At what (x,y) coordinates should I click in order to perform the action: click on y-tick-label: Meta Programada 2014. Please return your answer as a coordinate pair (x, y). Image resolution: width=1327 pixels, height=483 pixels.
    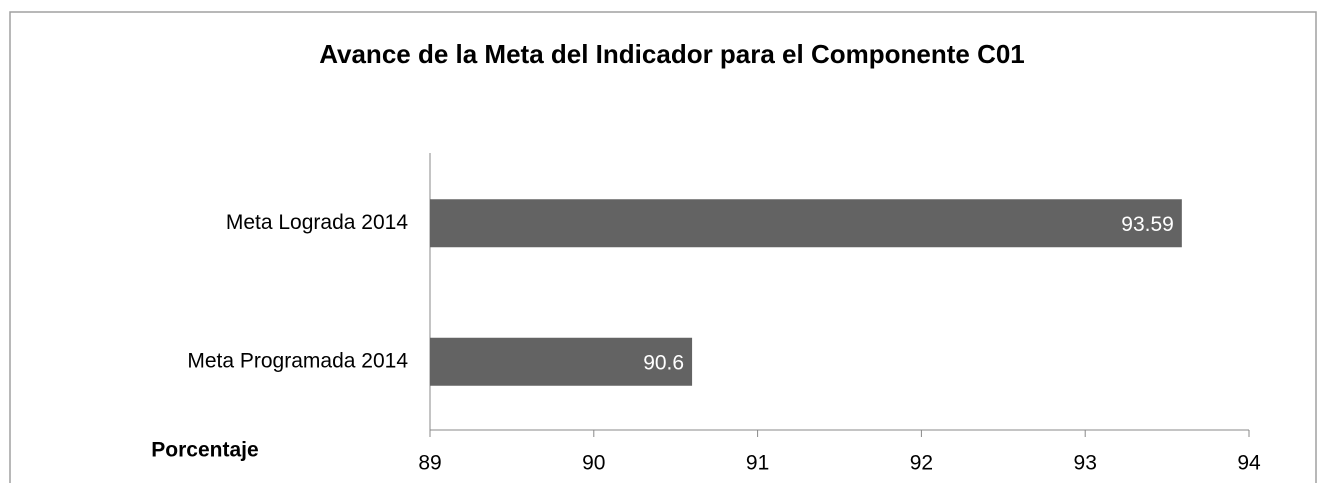
    Looking at the image, I should click on (297, 360).